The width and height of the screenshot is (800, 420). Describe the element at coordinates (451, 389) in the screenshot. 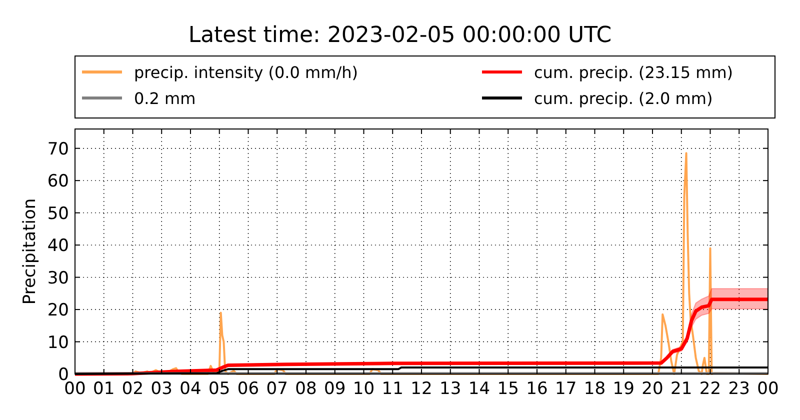

I see `x-tick-label: 13` at that location.